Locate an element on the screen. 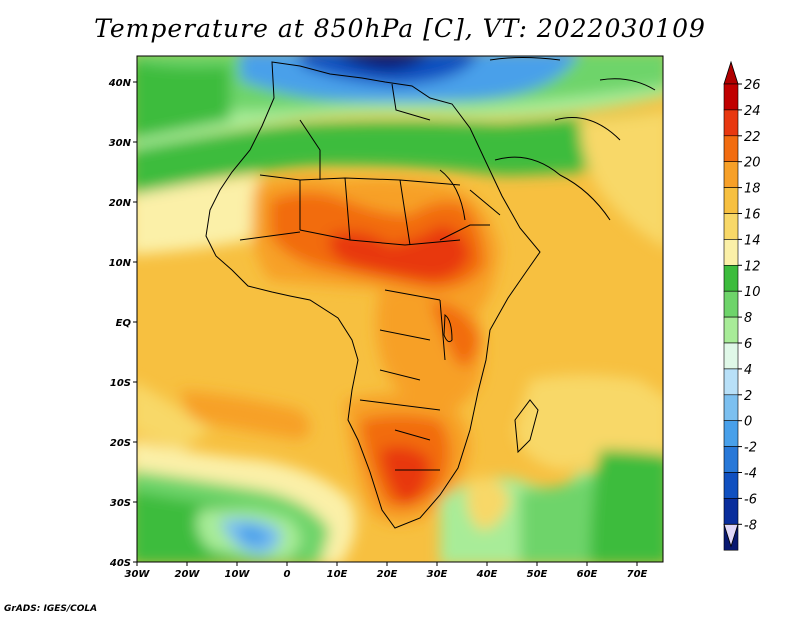  colorbar-label: -4 is located at coordinates (750, 474).